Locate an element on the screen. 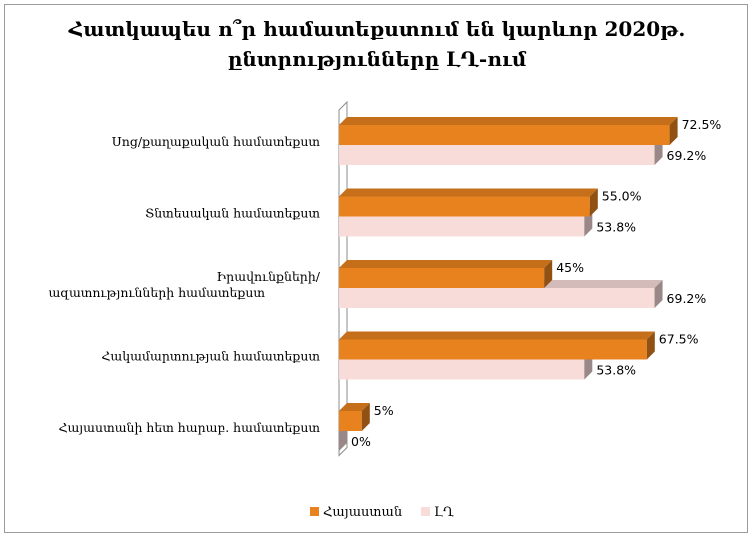 This screenshot has width=754, height=539. data-label-2-series-2: 53.8% is located at coordinates (616, 227).